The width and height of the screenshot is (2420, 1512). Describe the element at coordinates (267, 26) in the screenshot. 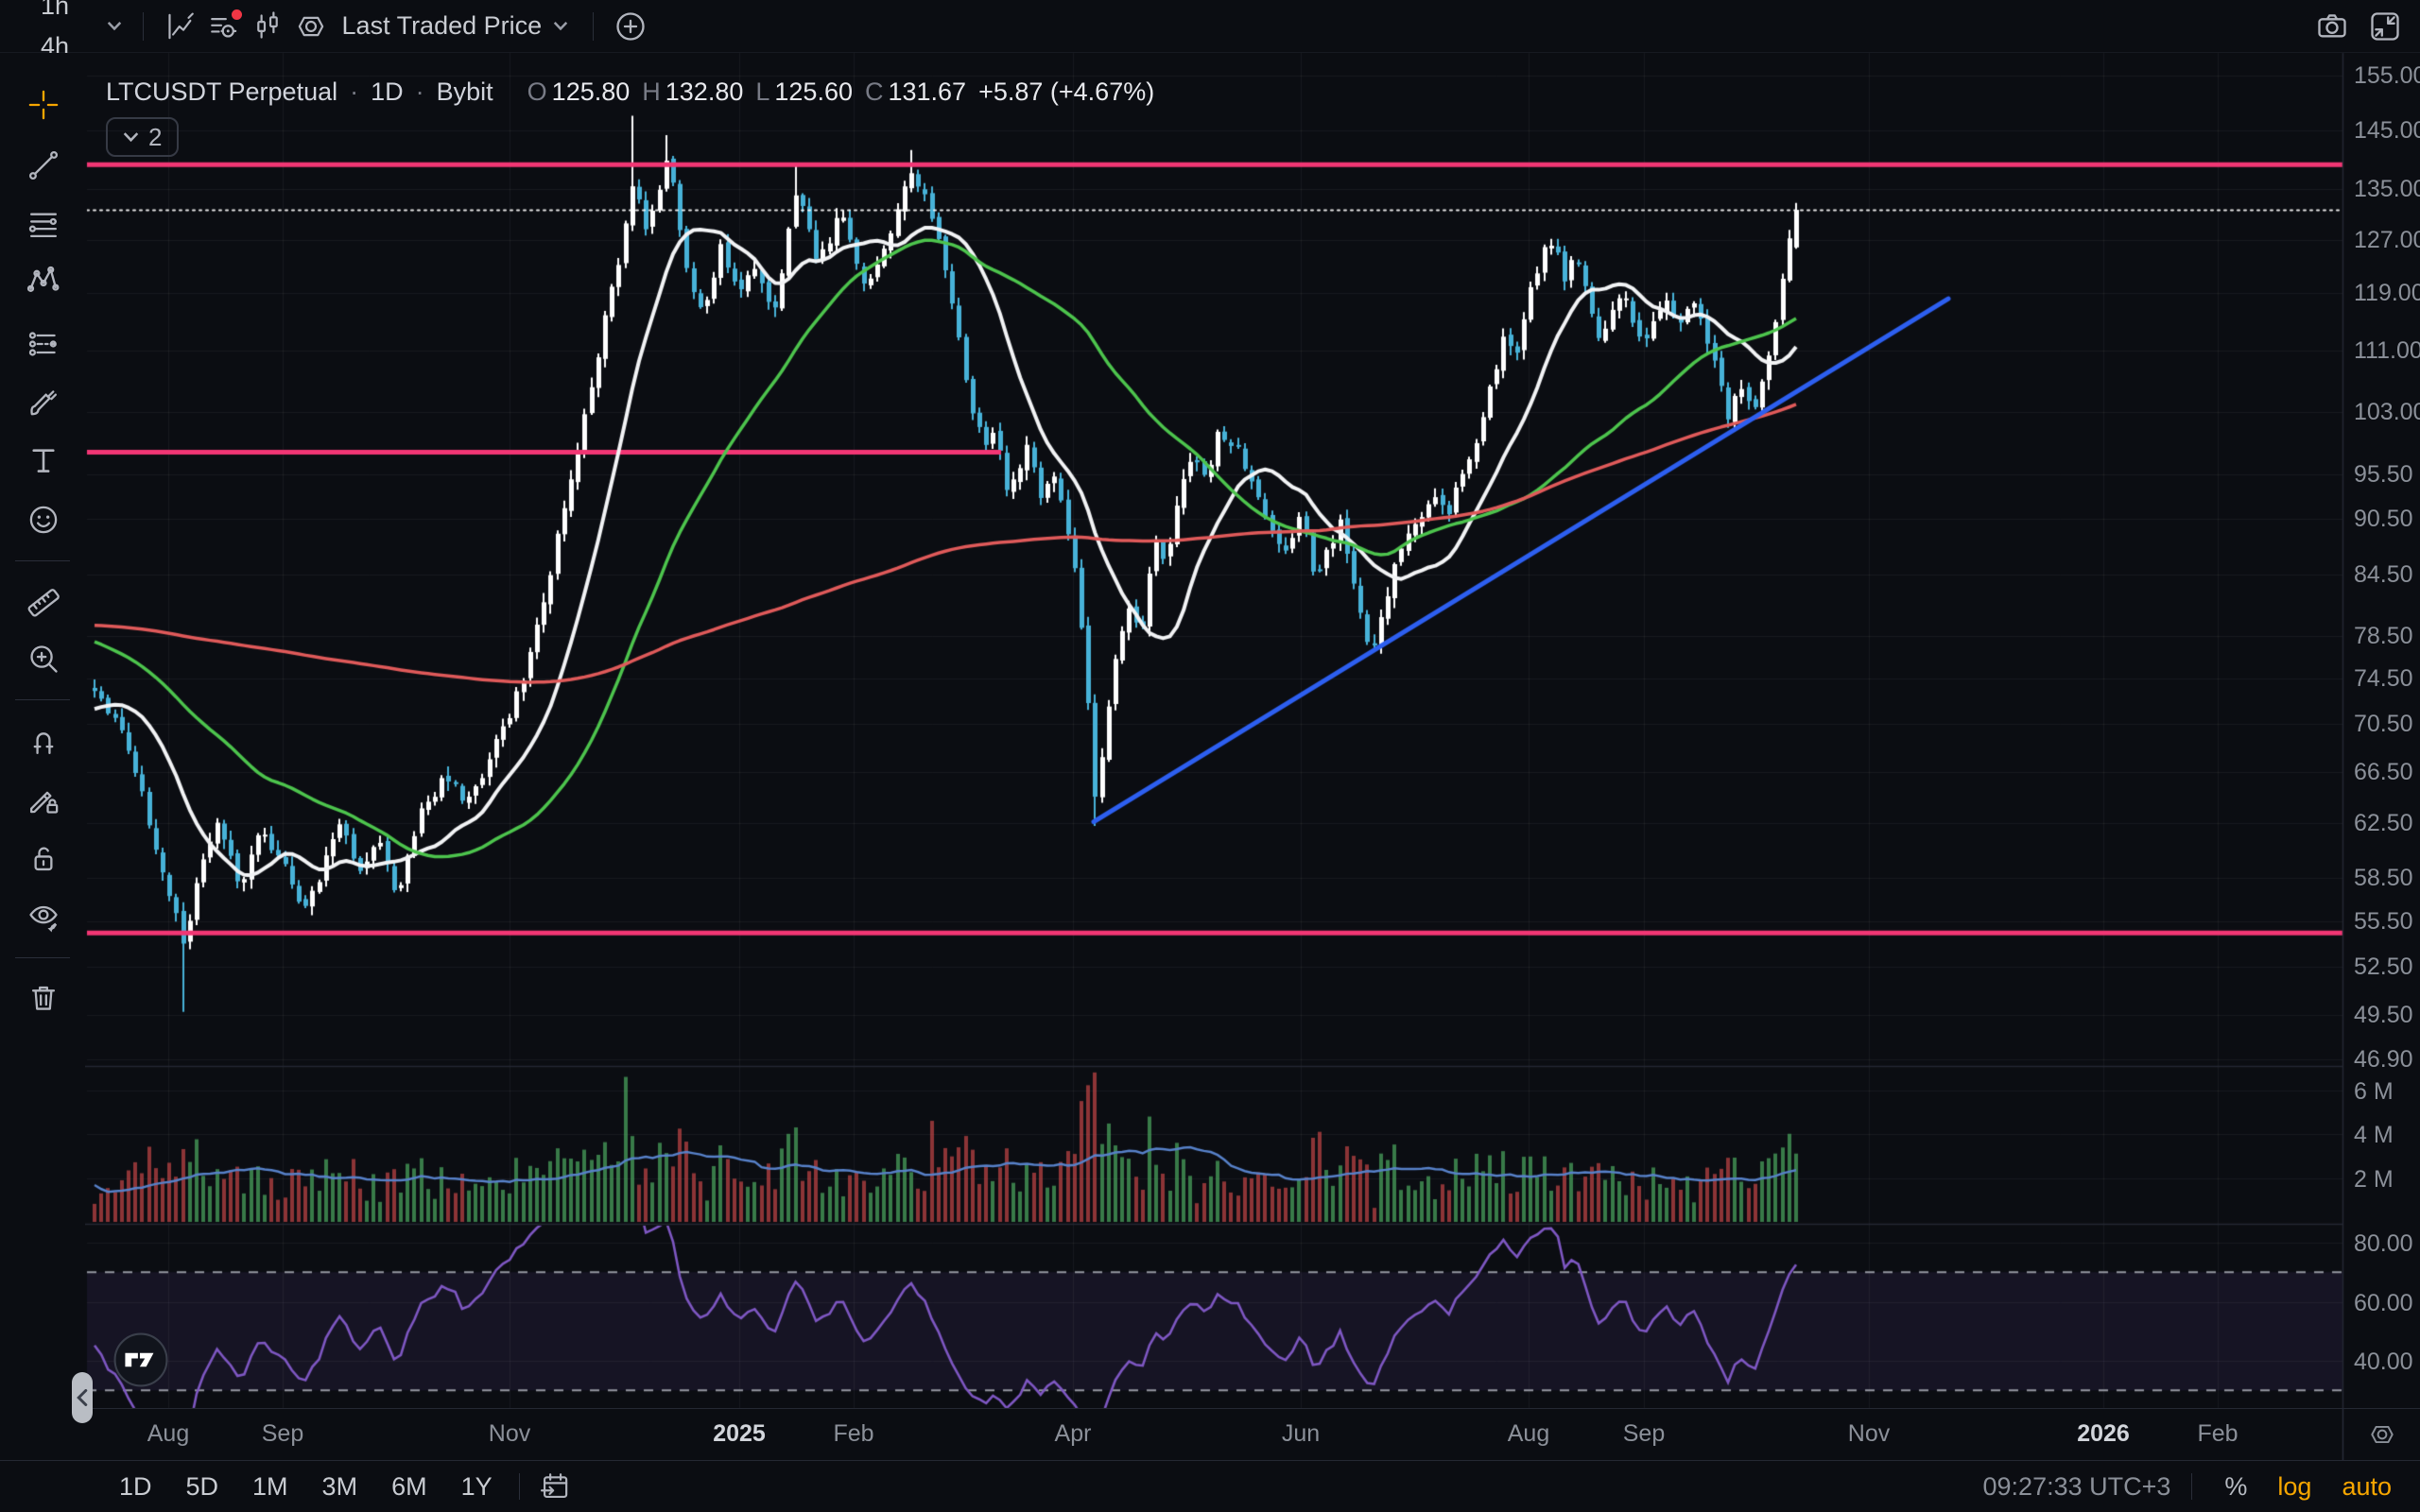

I see `compare-icon` at that location.